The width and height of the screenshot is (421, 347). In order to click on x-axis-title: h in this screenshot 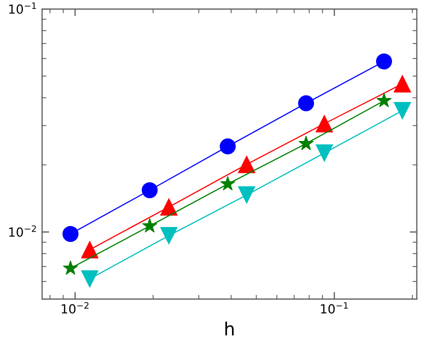, I will do `click(229, 329)`.